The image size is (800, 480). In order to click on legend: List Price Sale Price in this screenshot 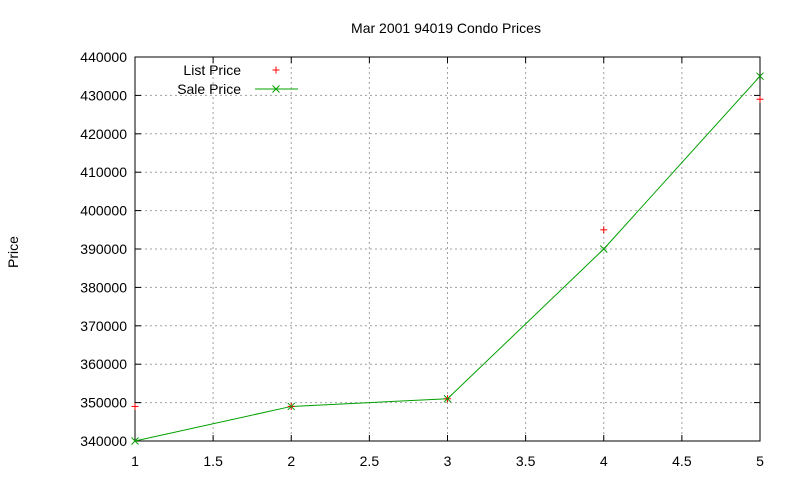, I will do `click(237, 79)`.